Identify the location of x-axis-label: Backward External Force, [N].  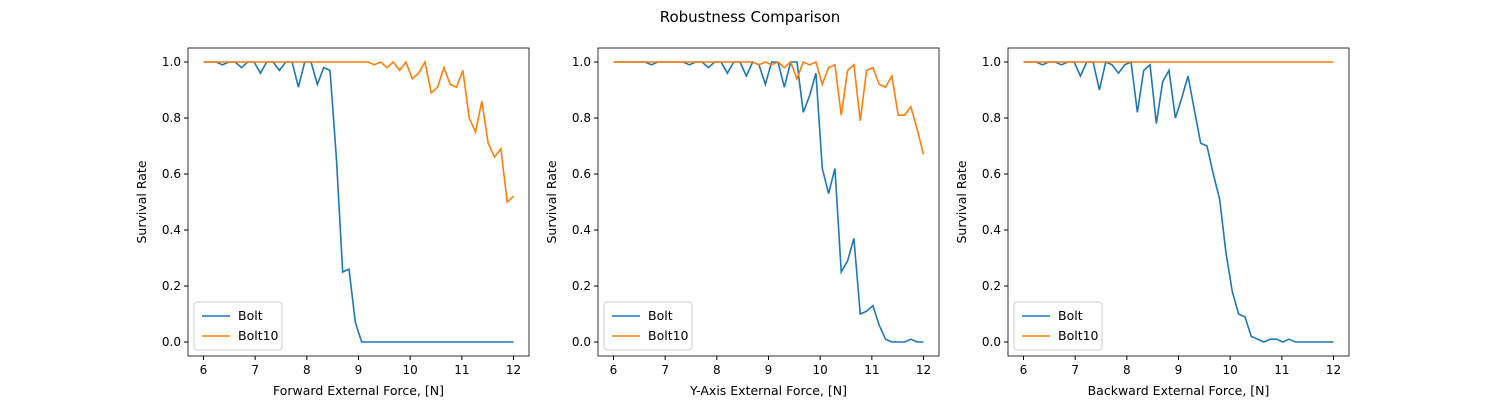
(1179, 390).